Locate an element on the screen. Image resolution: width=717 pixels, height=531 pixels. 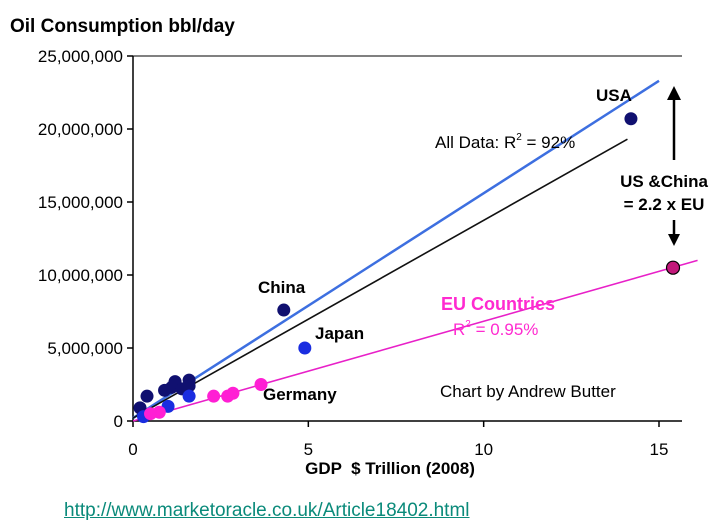
point-eu-total is located at coordinates (673, 267).